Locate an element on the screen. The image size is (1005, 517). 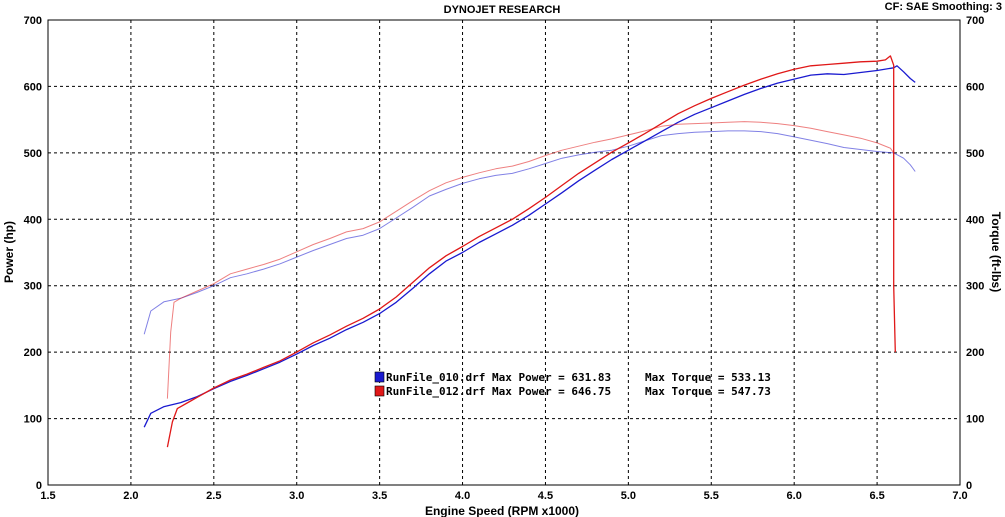
legend-entry-file: RunFile_010.drf Max Power = 631.83 is located at coordinates (498, 377).